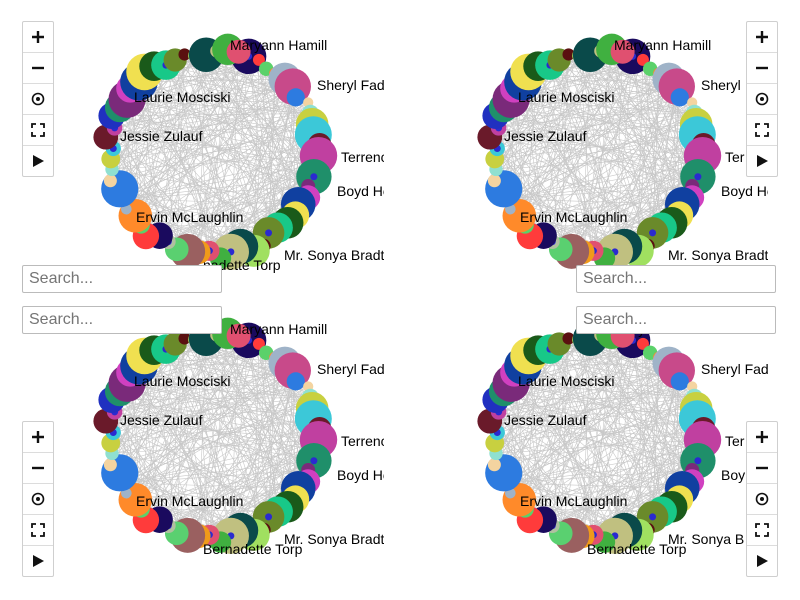 The width and height of the screenshot is (800, 600). I want to click on minus-icon, so click(762, 468).